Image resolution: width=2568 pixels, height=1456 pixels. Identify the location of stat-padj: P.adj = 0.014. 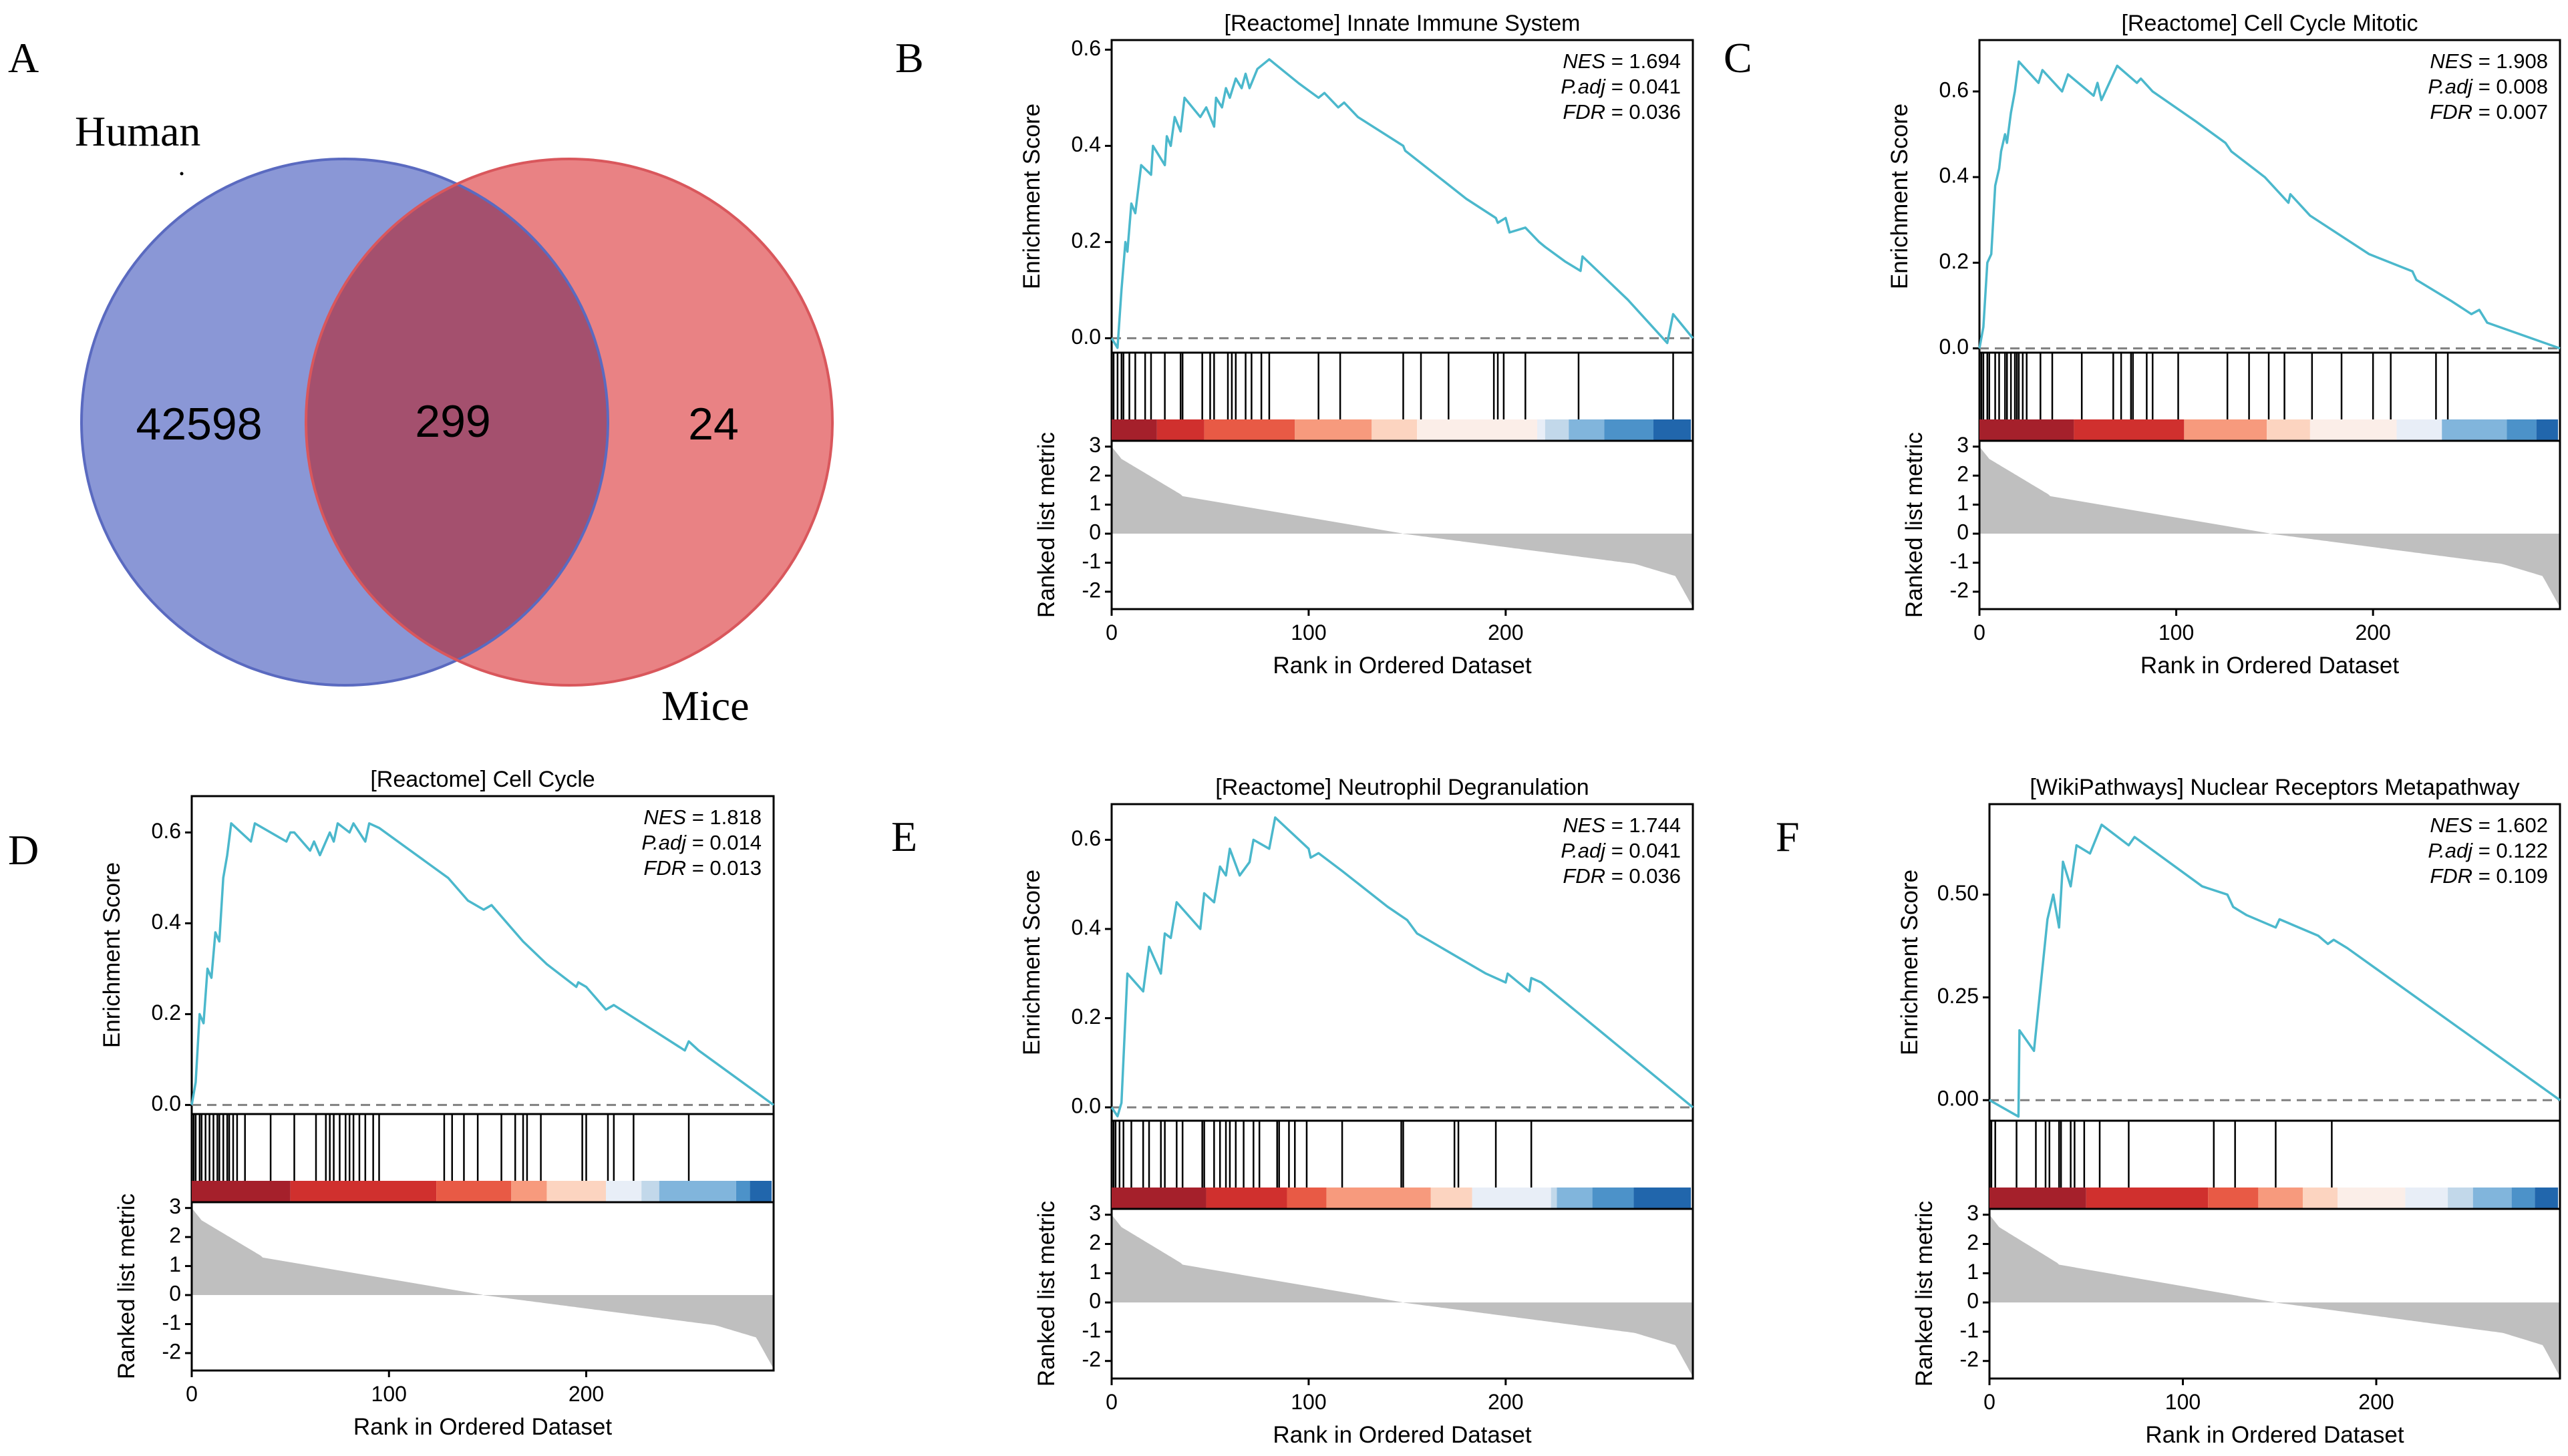
(702, 843).